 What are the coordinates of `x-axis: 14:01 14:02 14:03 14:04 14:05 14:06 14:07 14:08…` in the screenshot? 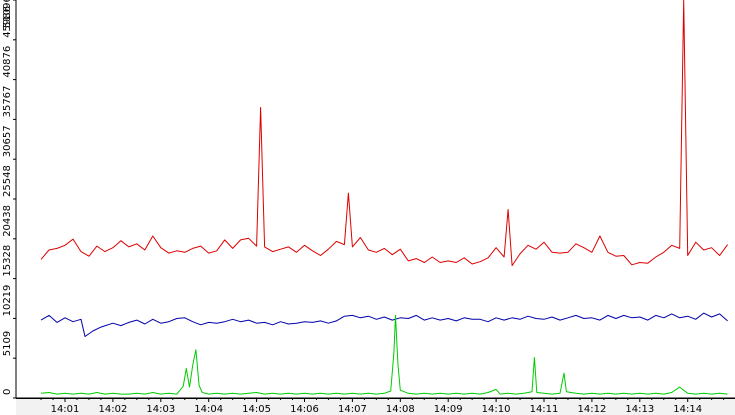 It's located at (382, 406).